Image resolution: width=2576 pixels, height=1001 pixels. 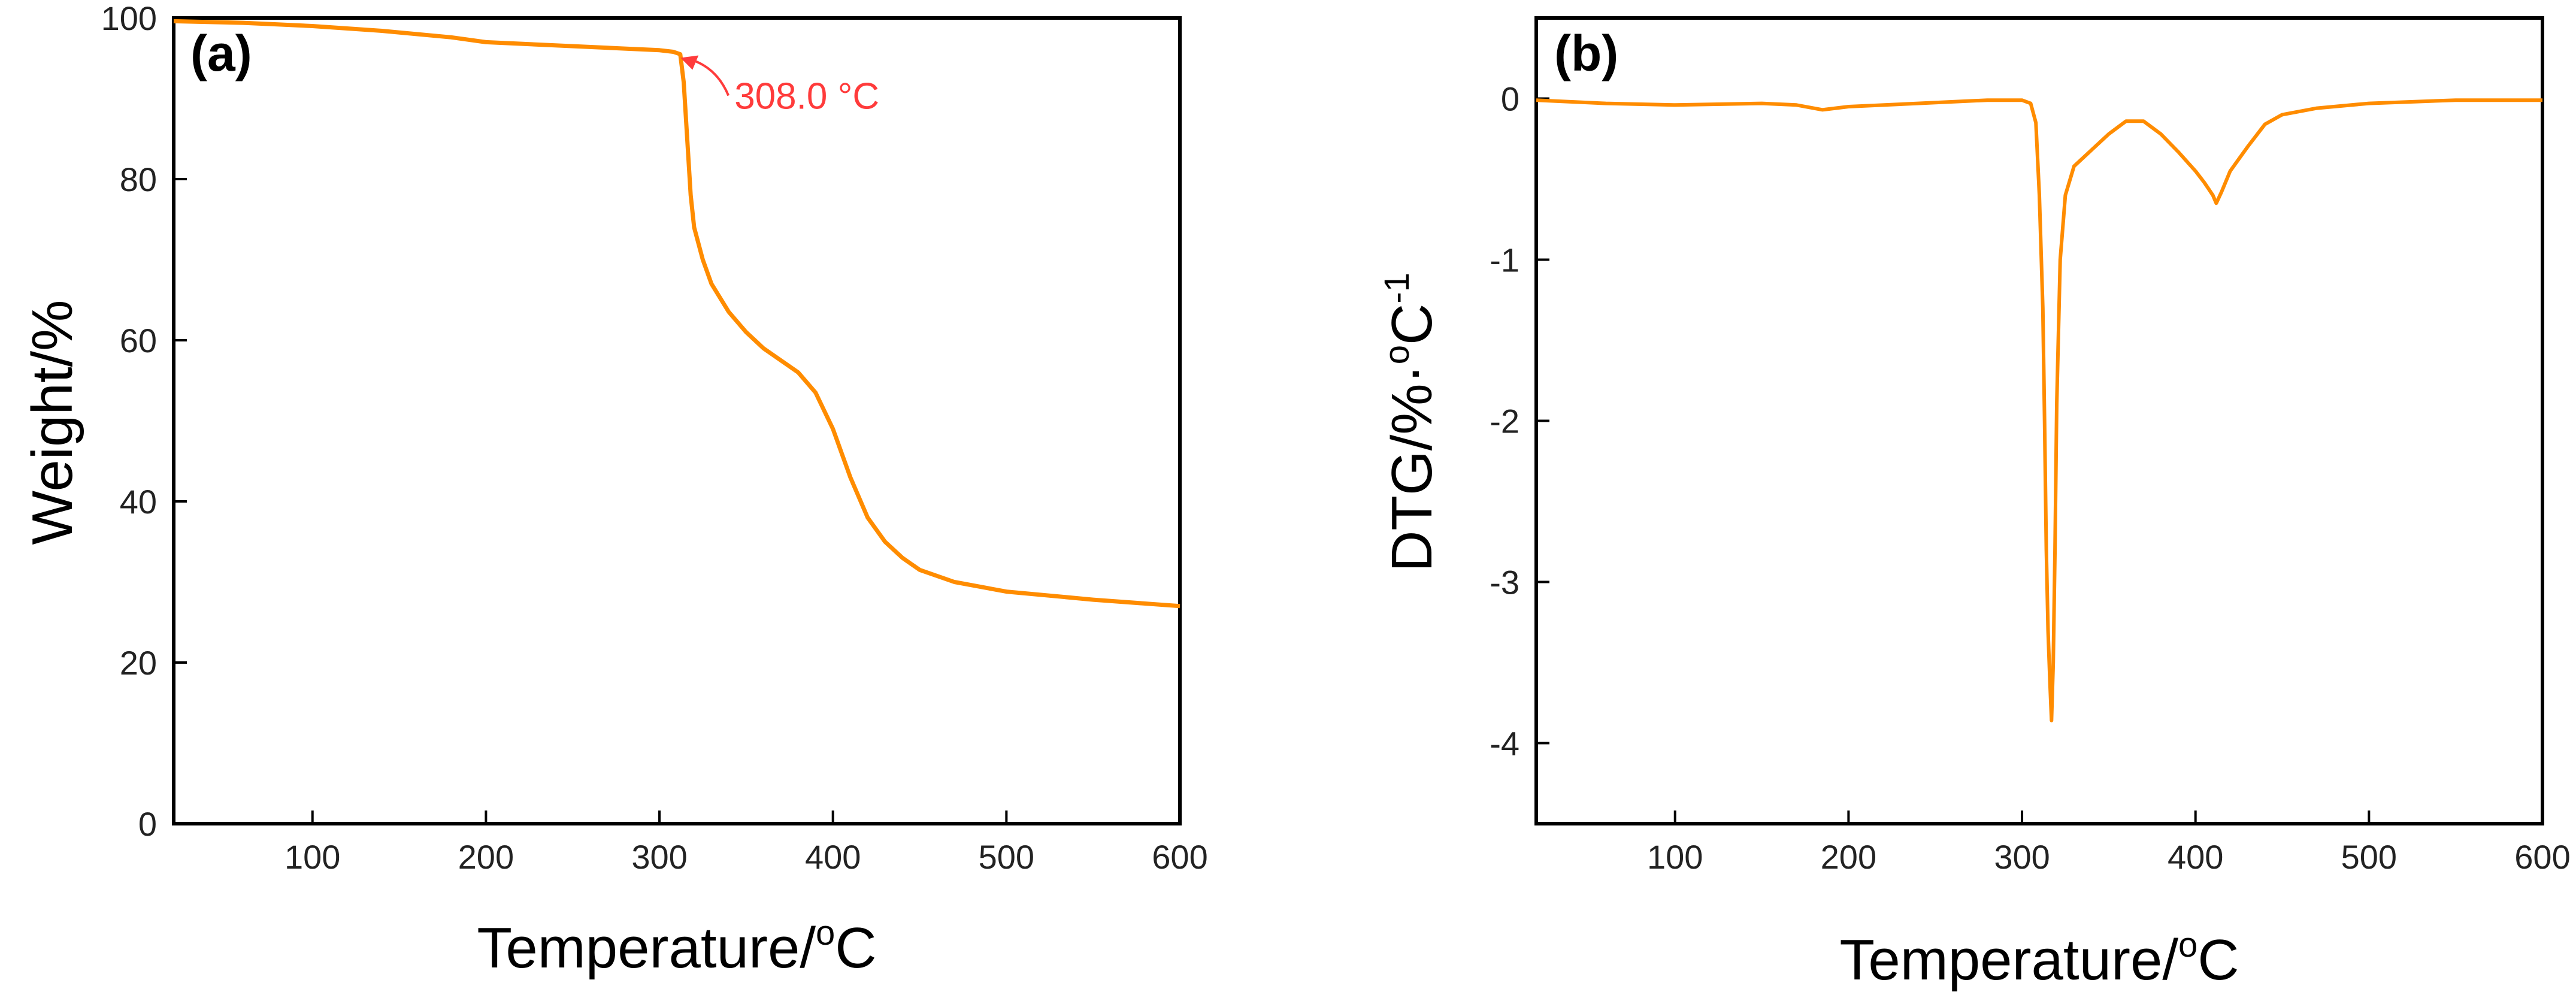 What do you see at coordinates (138, 663) in the screenshot?
I see `y-tick-label: 20` at bounding box center [138, 663].